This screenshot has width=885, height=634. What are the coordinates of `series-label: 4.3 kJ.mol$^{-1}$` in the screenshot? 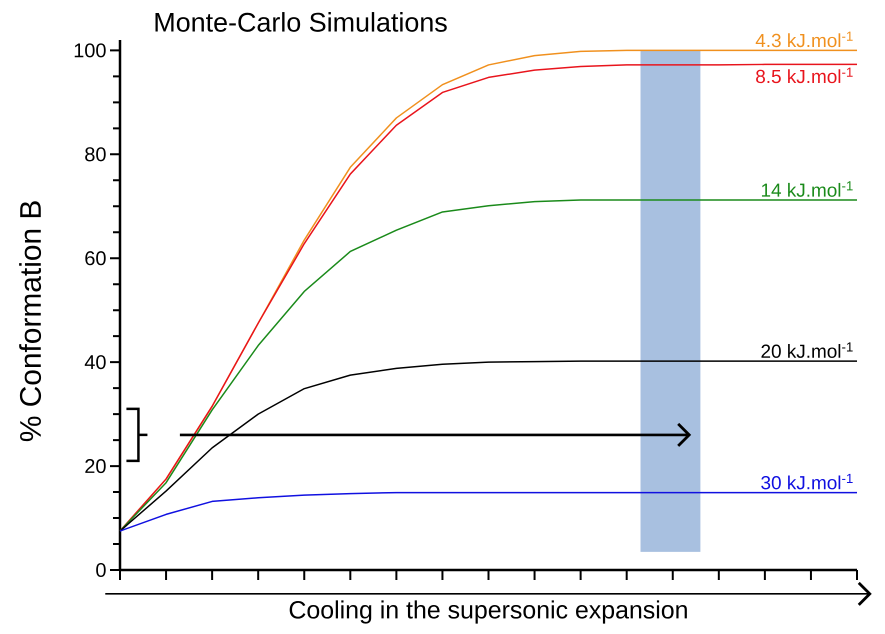 It's located at (804, 40).